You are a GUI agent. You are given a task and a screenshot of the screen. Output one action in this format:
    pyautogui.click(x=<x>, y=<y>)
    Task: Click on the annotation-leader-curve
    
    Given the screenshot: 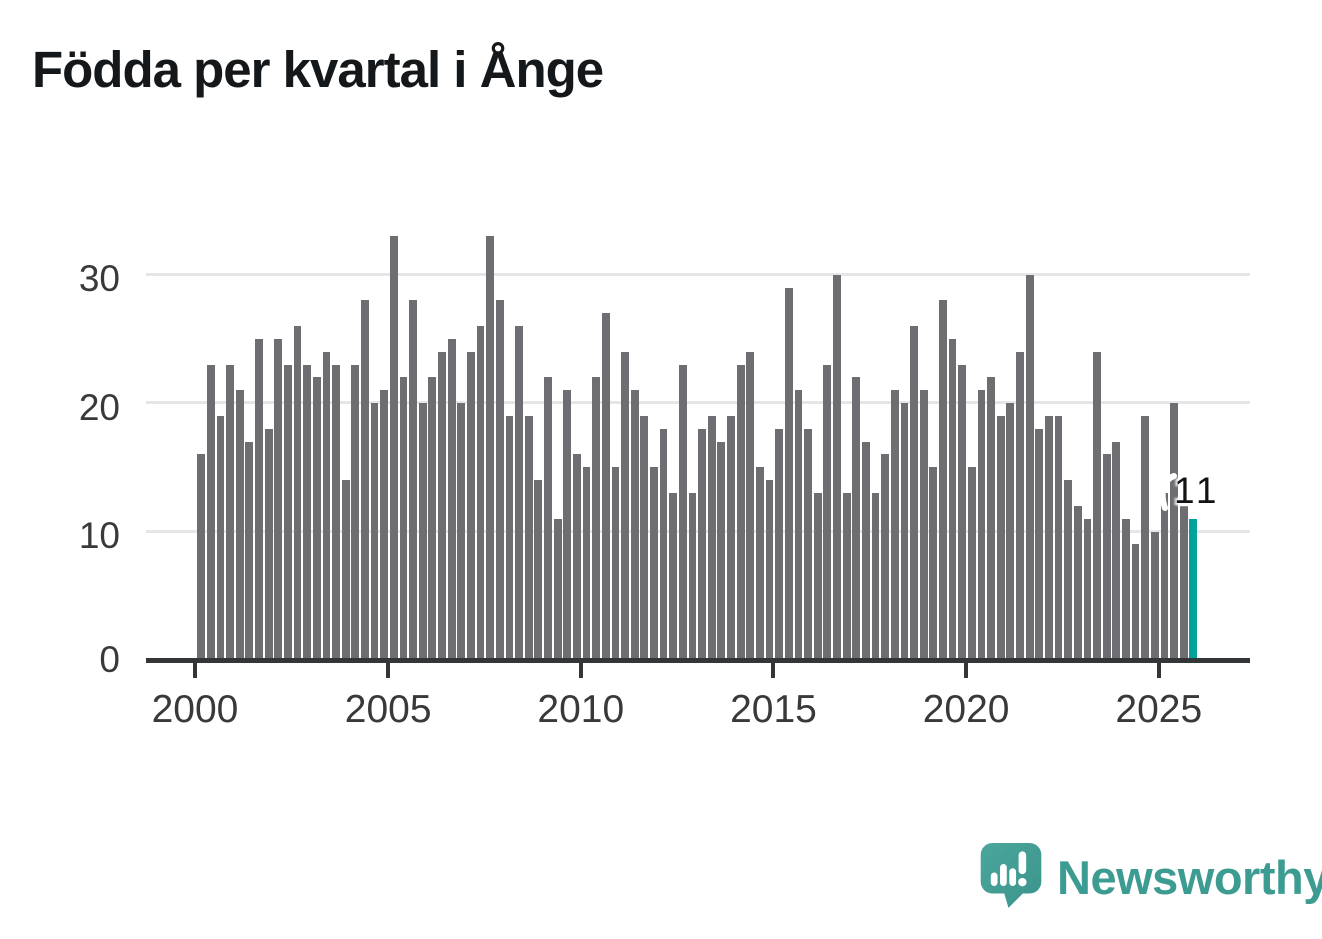 What is the action you would take?
    pyautogui.click(x=1167, y=494)
    